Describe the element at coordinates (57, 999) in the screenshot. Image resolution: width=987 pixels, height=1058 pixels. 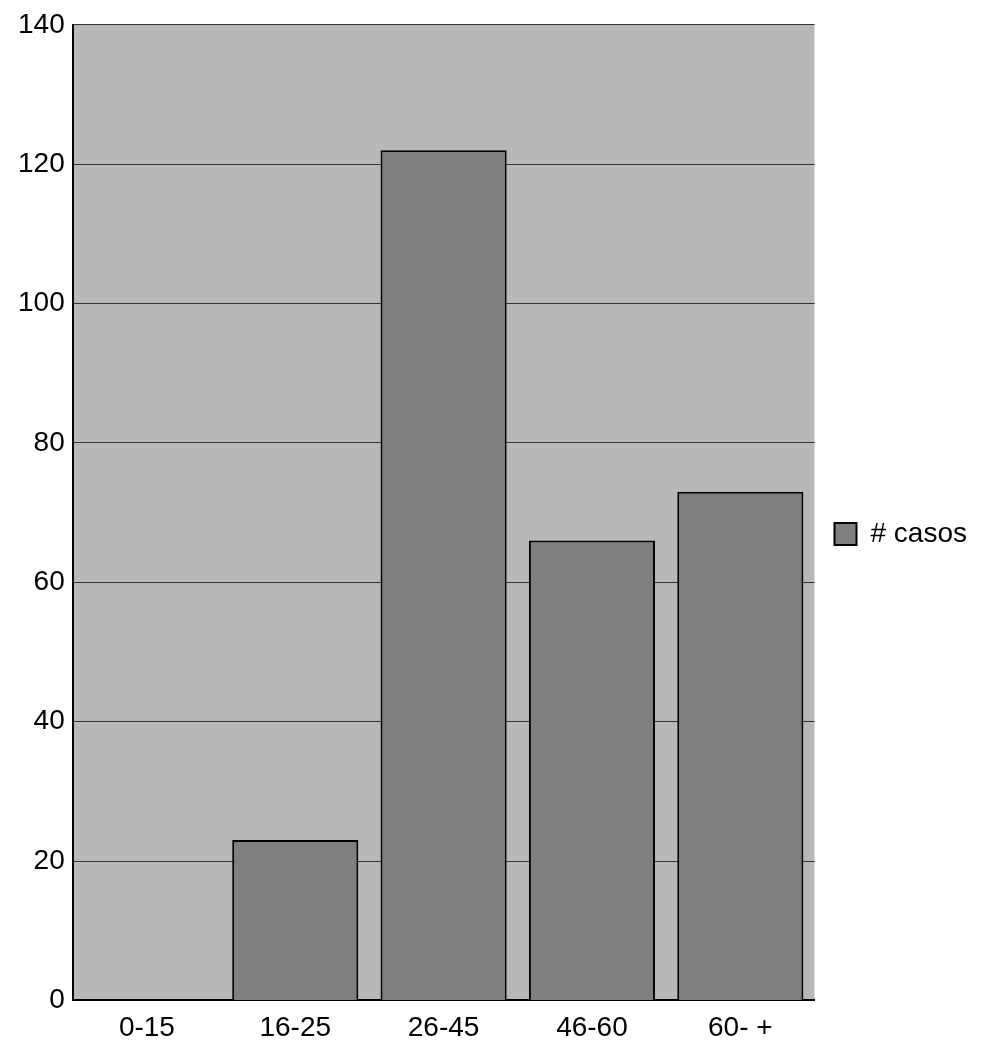
I see `y-tick-label: 0` at that location.